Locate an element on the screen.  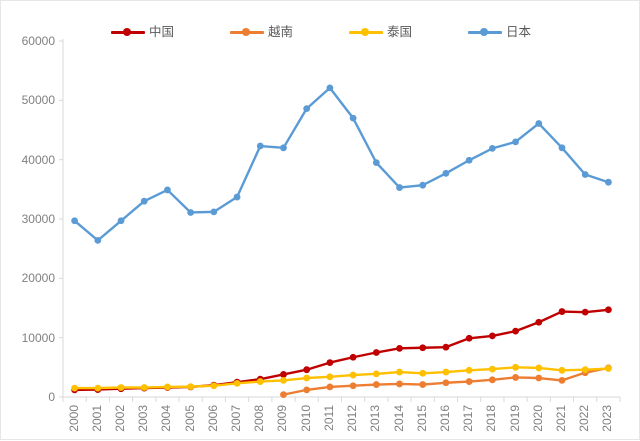
y-axis-tick-label: 0 is located at coordinates (51, 397).